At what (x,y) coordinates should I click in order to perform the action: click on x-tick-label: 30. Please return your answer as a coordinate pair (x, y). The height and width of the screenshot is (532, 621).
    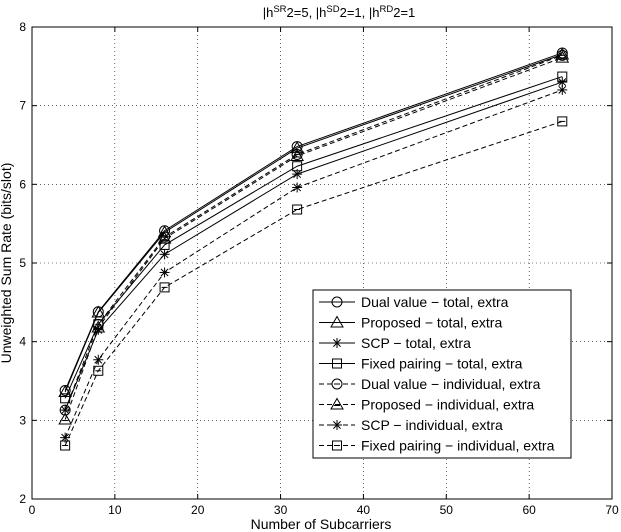
    Looking at the image, I should click on (281, 510).